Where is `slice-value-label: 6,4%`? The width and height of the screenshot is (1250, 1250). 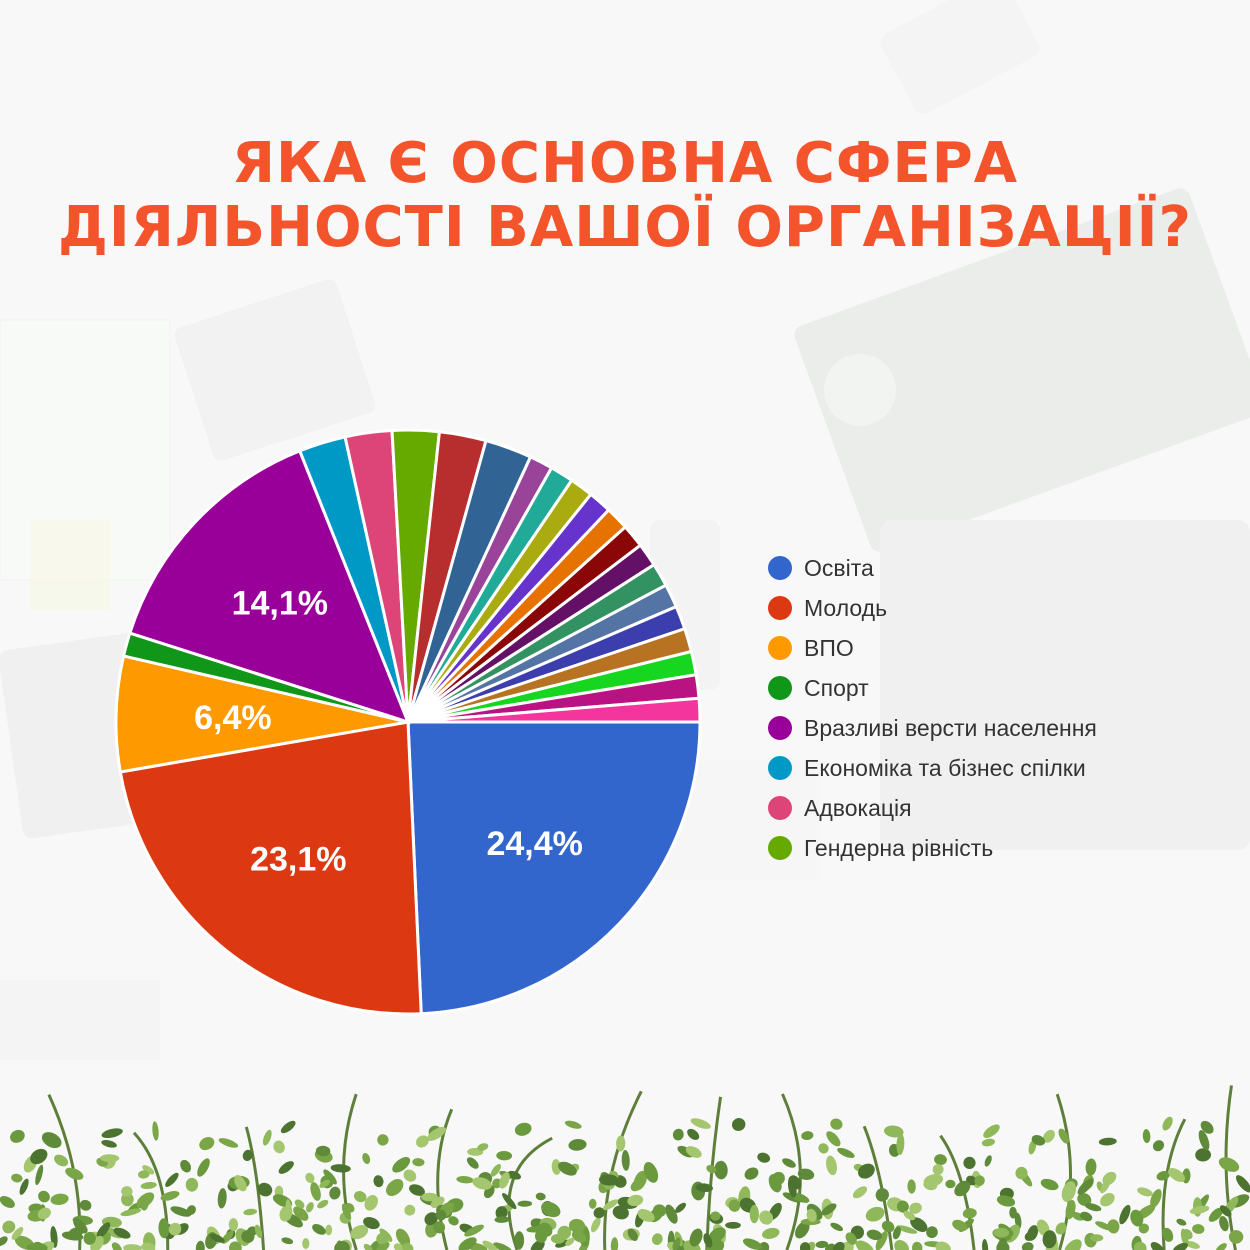 slice-value-label: 6,4% is located at coordinates (233, 718).